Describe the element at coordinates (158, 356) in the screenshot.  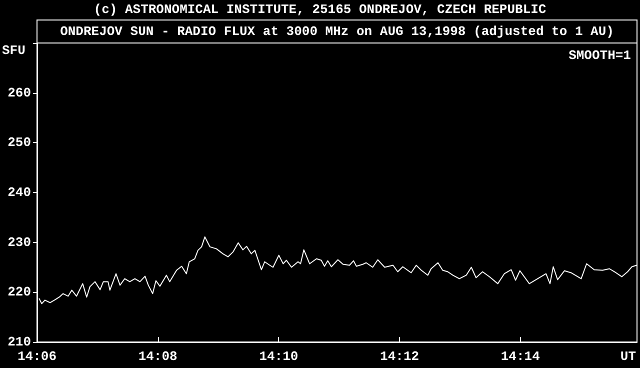
I see `x-tick-label: 14:08` at that location.